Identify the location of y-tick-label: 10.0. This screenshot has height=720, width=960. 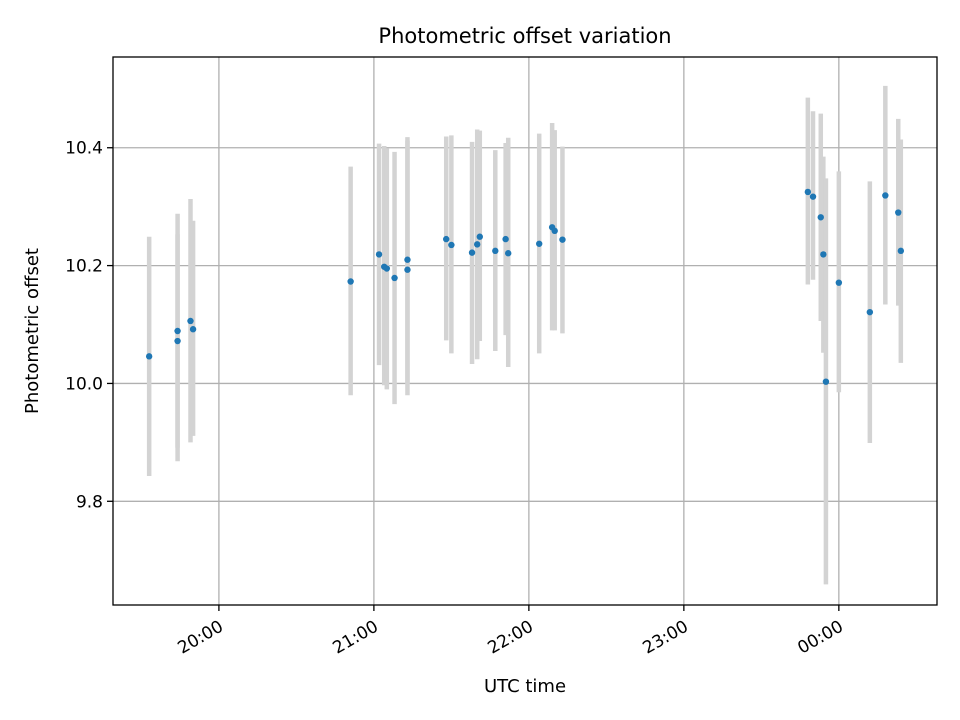
(84, 384).